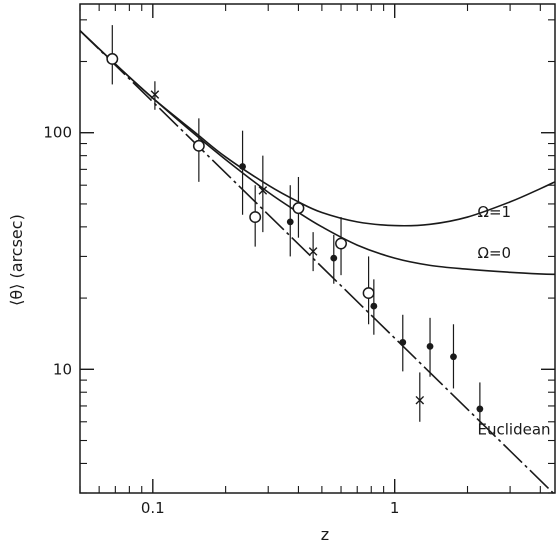 The image size is (559, 545). Describe the element at coordinates (153, 508) in the screenshot. I see `x-tick-label: 0.1` at that location.